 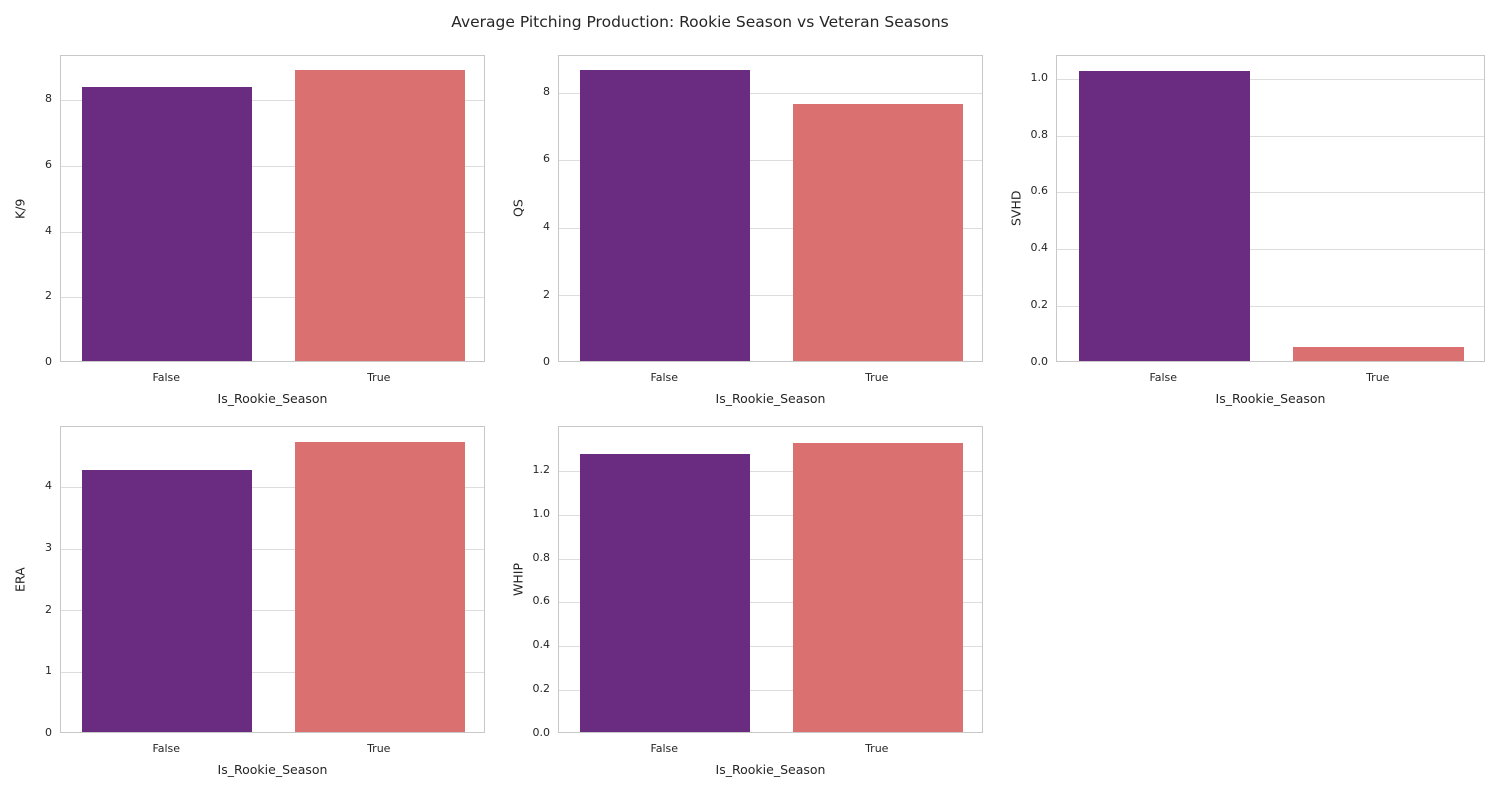 What do you see at coordinates (541, 469) in the screenshot?
I see `y-tick-label: 1.2` at bounding box center [541, 469].